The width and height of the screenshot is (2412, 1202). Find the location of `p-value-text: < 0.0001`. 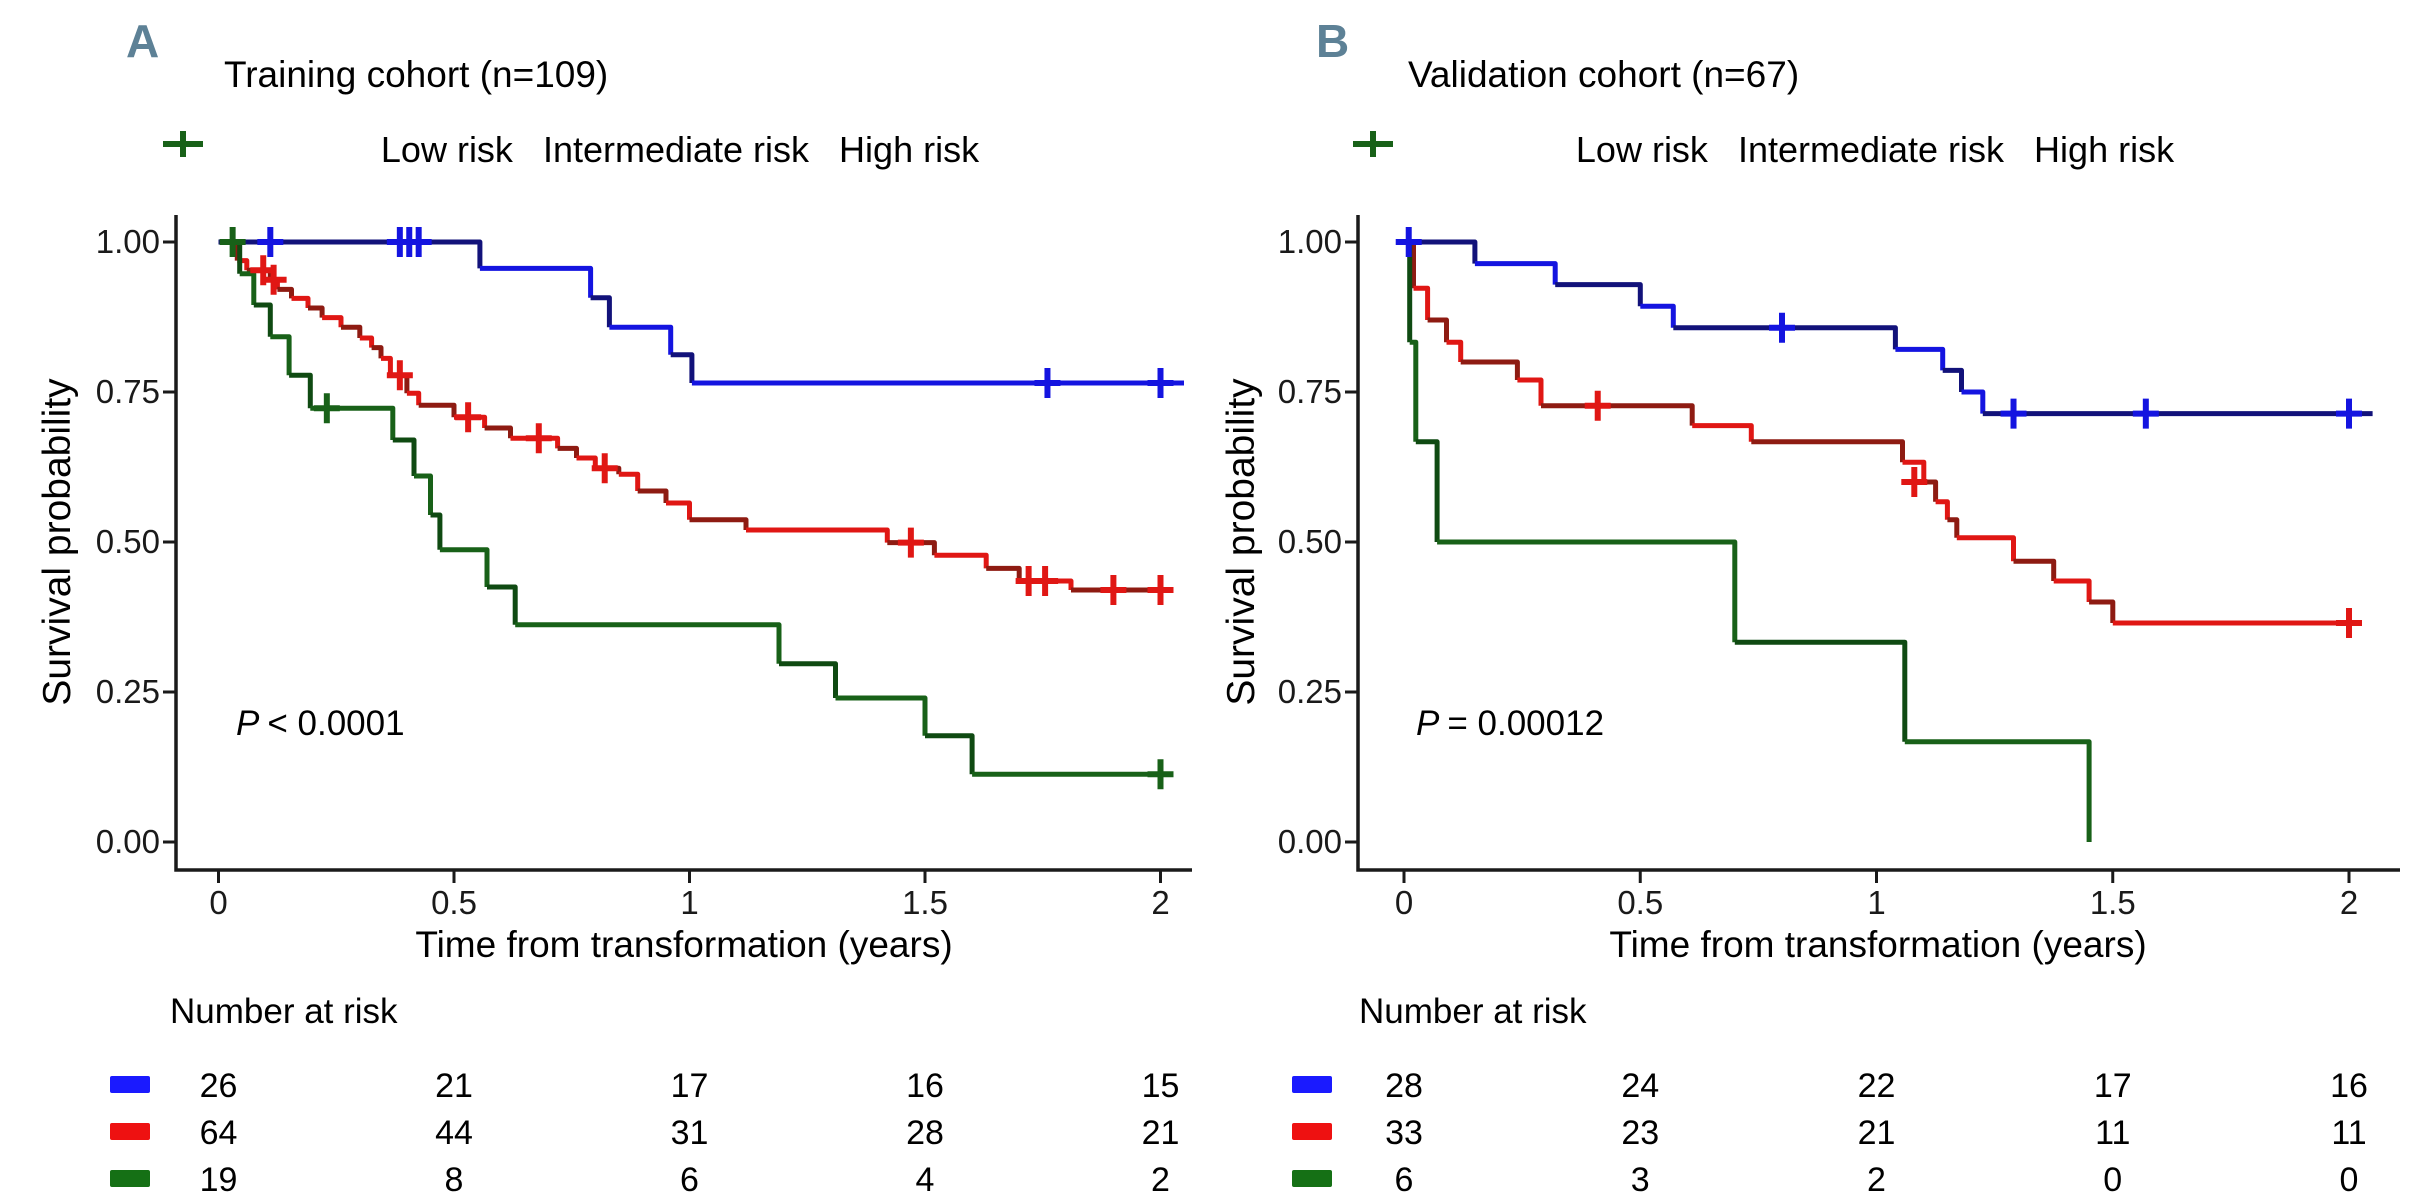

p-value-text: < 0.0001 is located at coordinates (336, 723).